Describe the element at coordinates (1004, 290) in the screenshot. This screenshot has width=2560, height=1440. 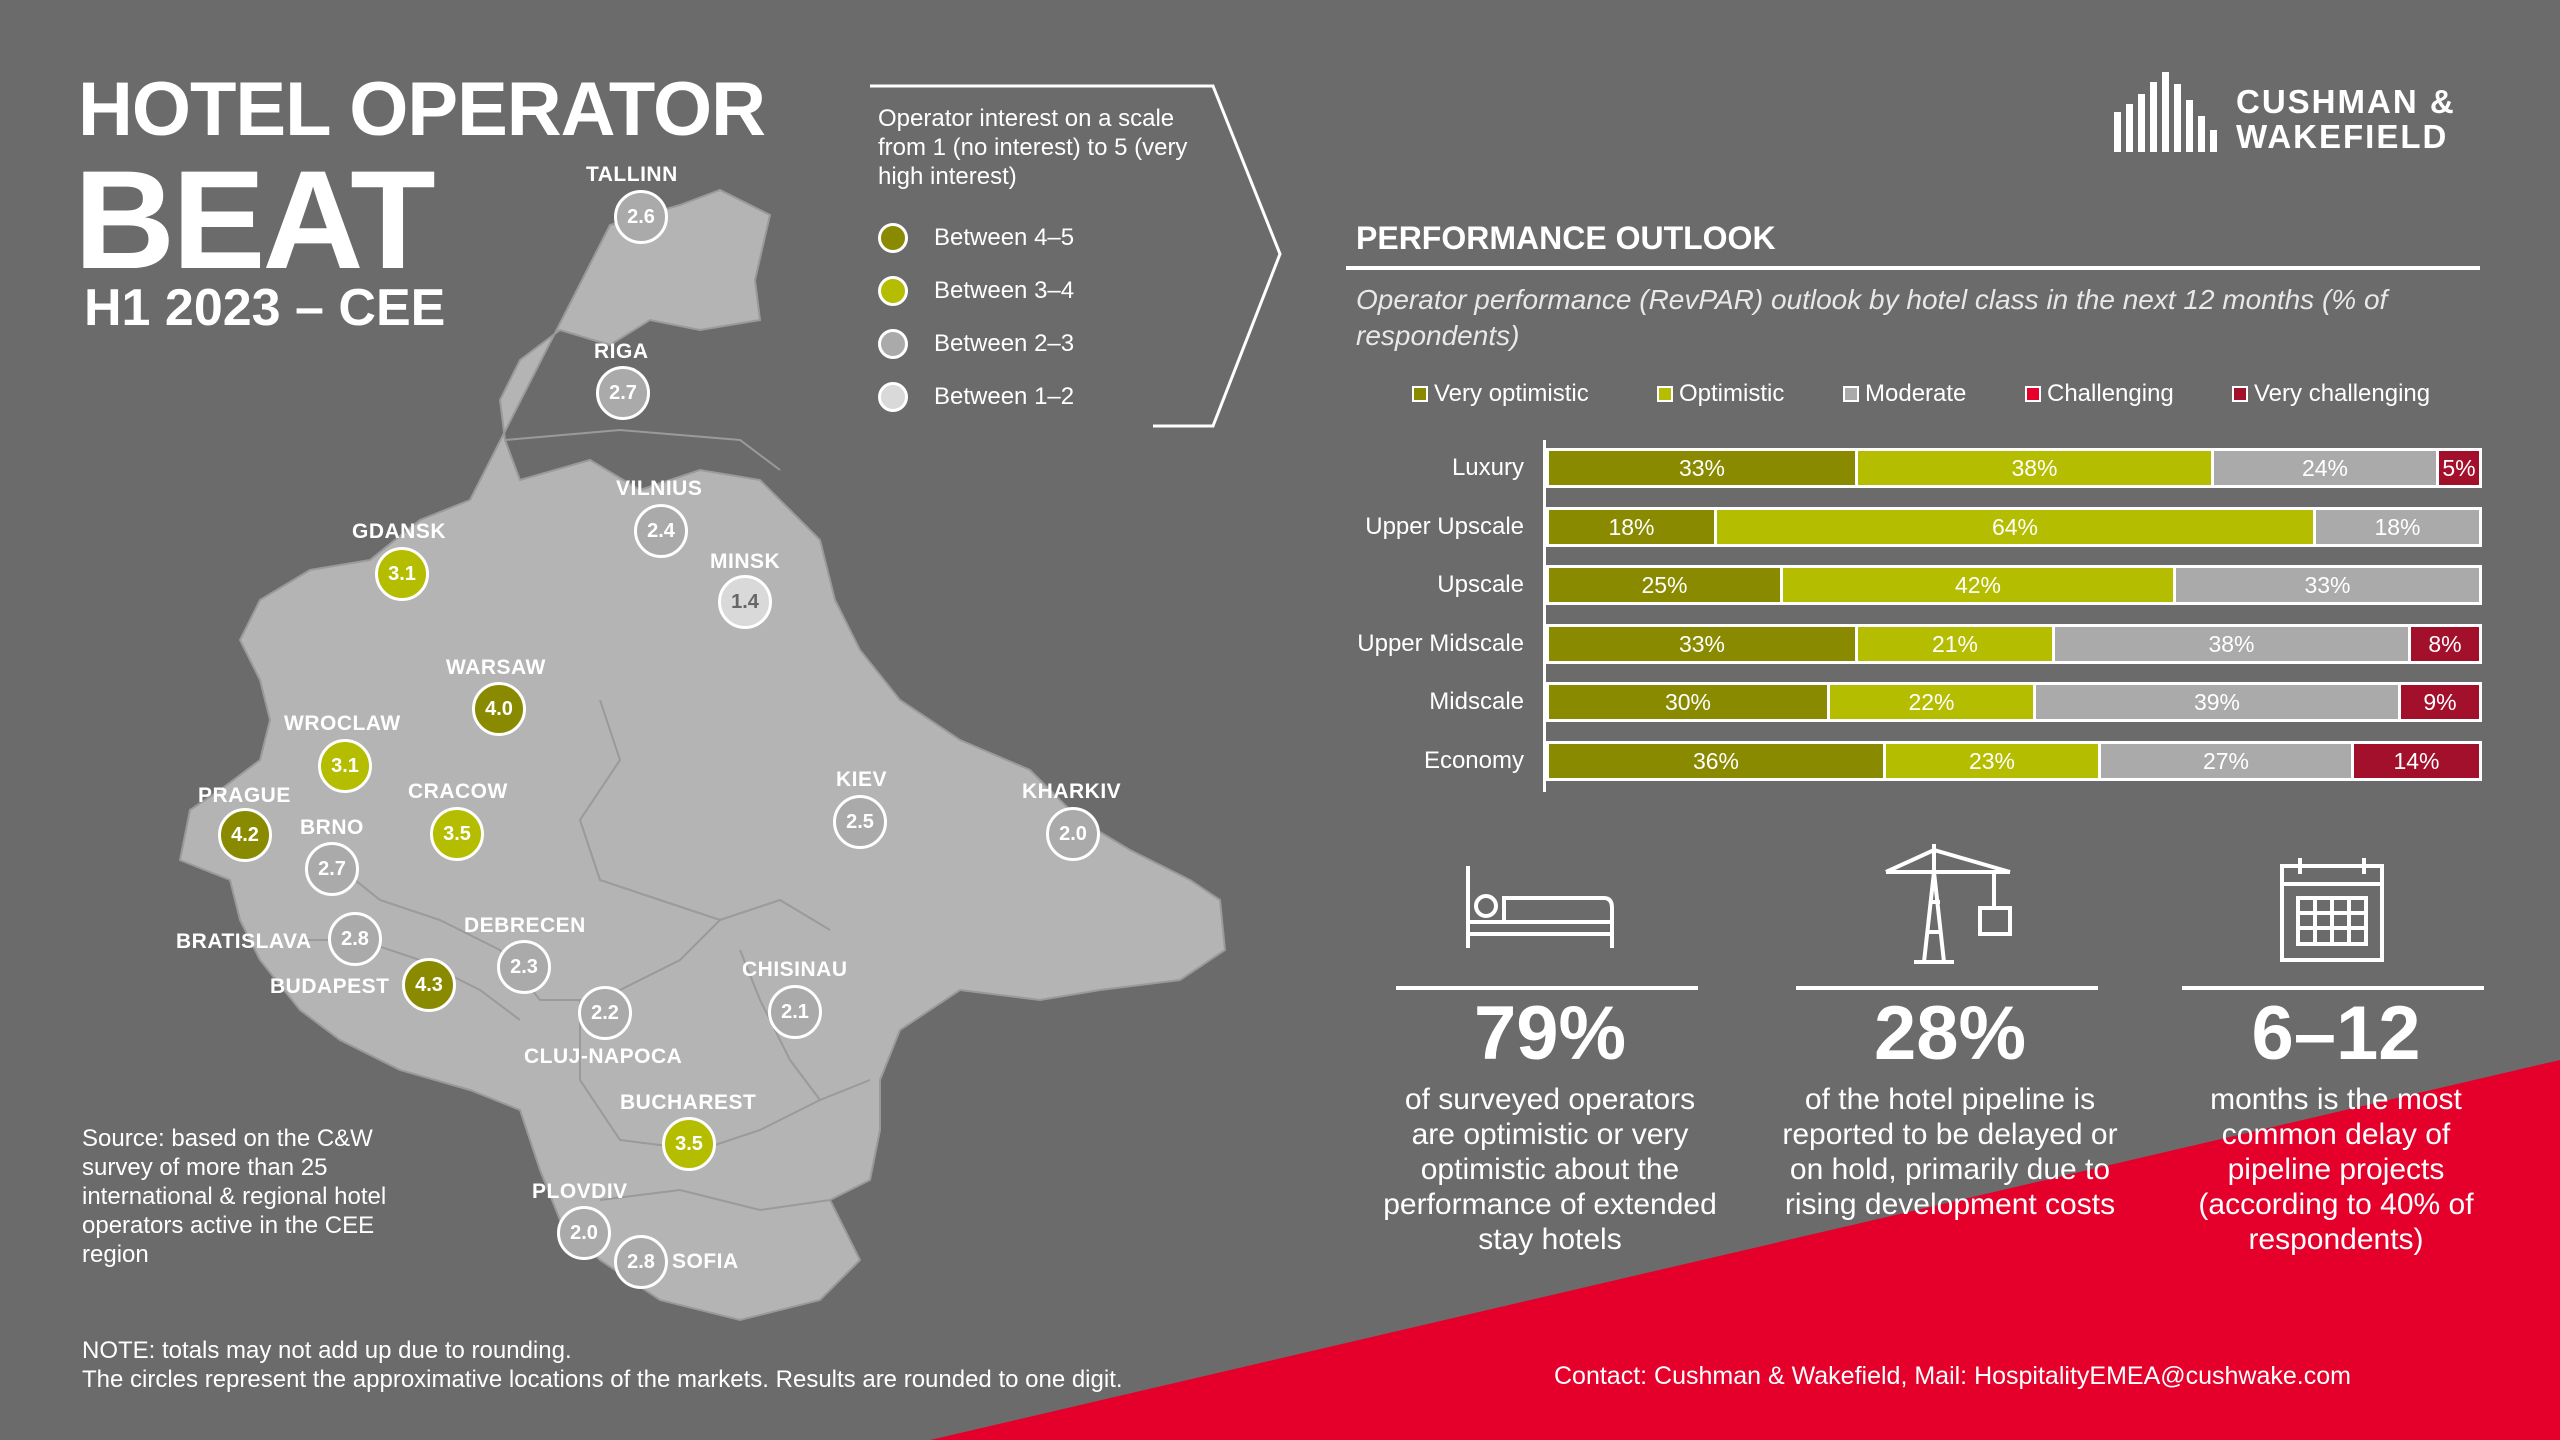
I see `legend-label: Between 3–4` at that location.